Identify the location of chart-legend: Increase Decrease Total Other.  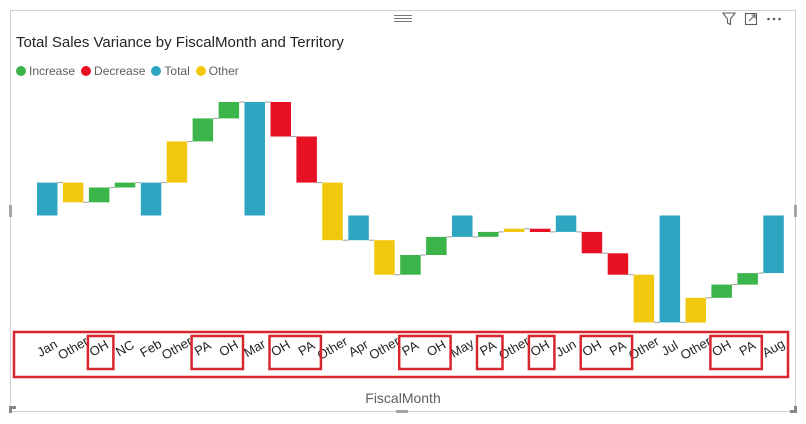
(130, 71).